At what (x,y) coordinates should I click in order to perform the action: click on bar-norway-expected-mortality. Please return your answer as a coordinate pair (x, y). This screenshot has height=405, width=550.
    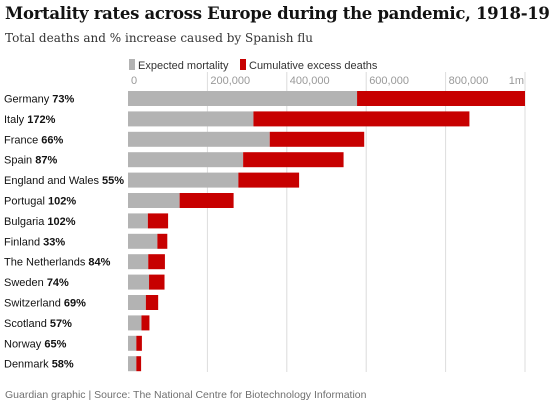
    Looking at the image, I should click on (132, 343).